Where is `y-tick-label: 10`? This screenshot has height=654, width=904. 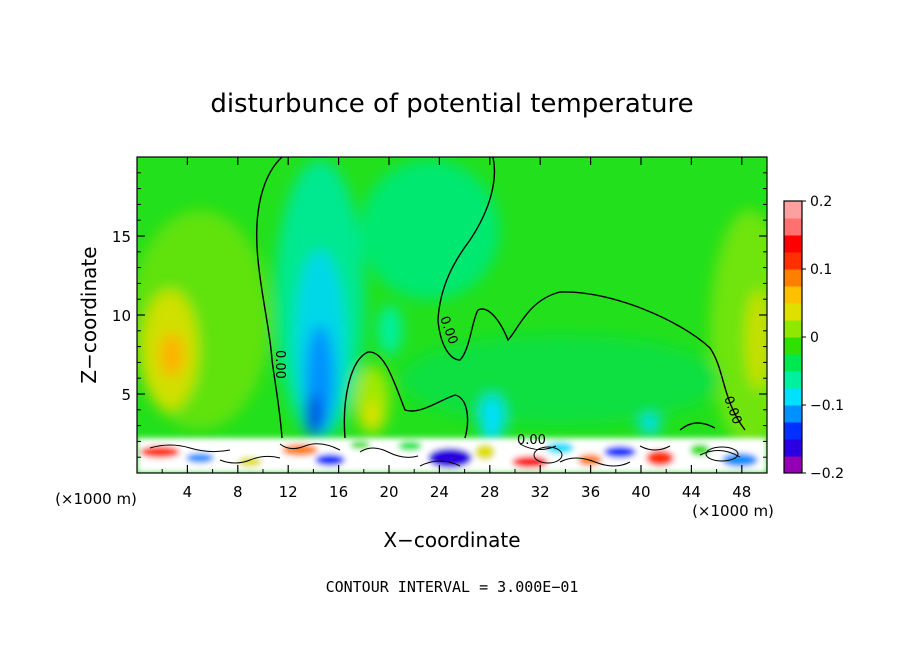 y-tick-label: 10 is located at coordinates (121, 316).